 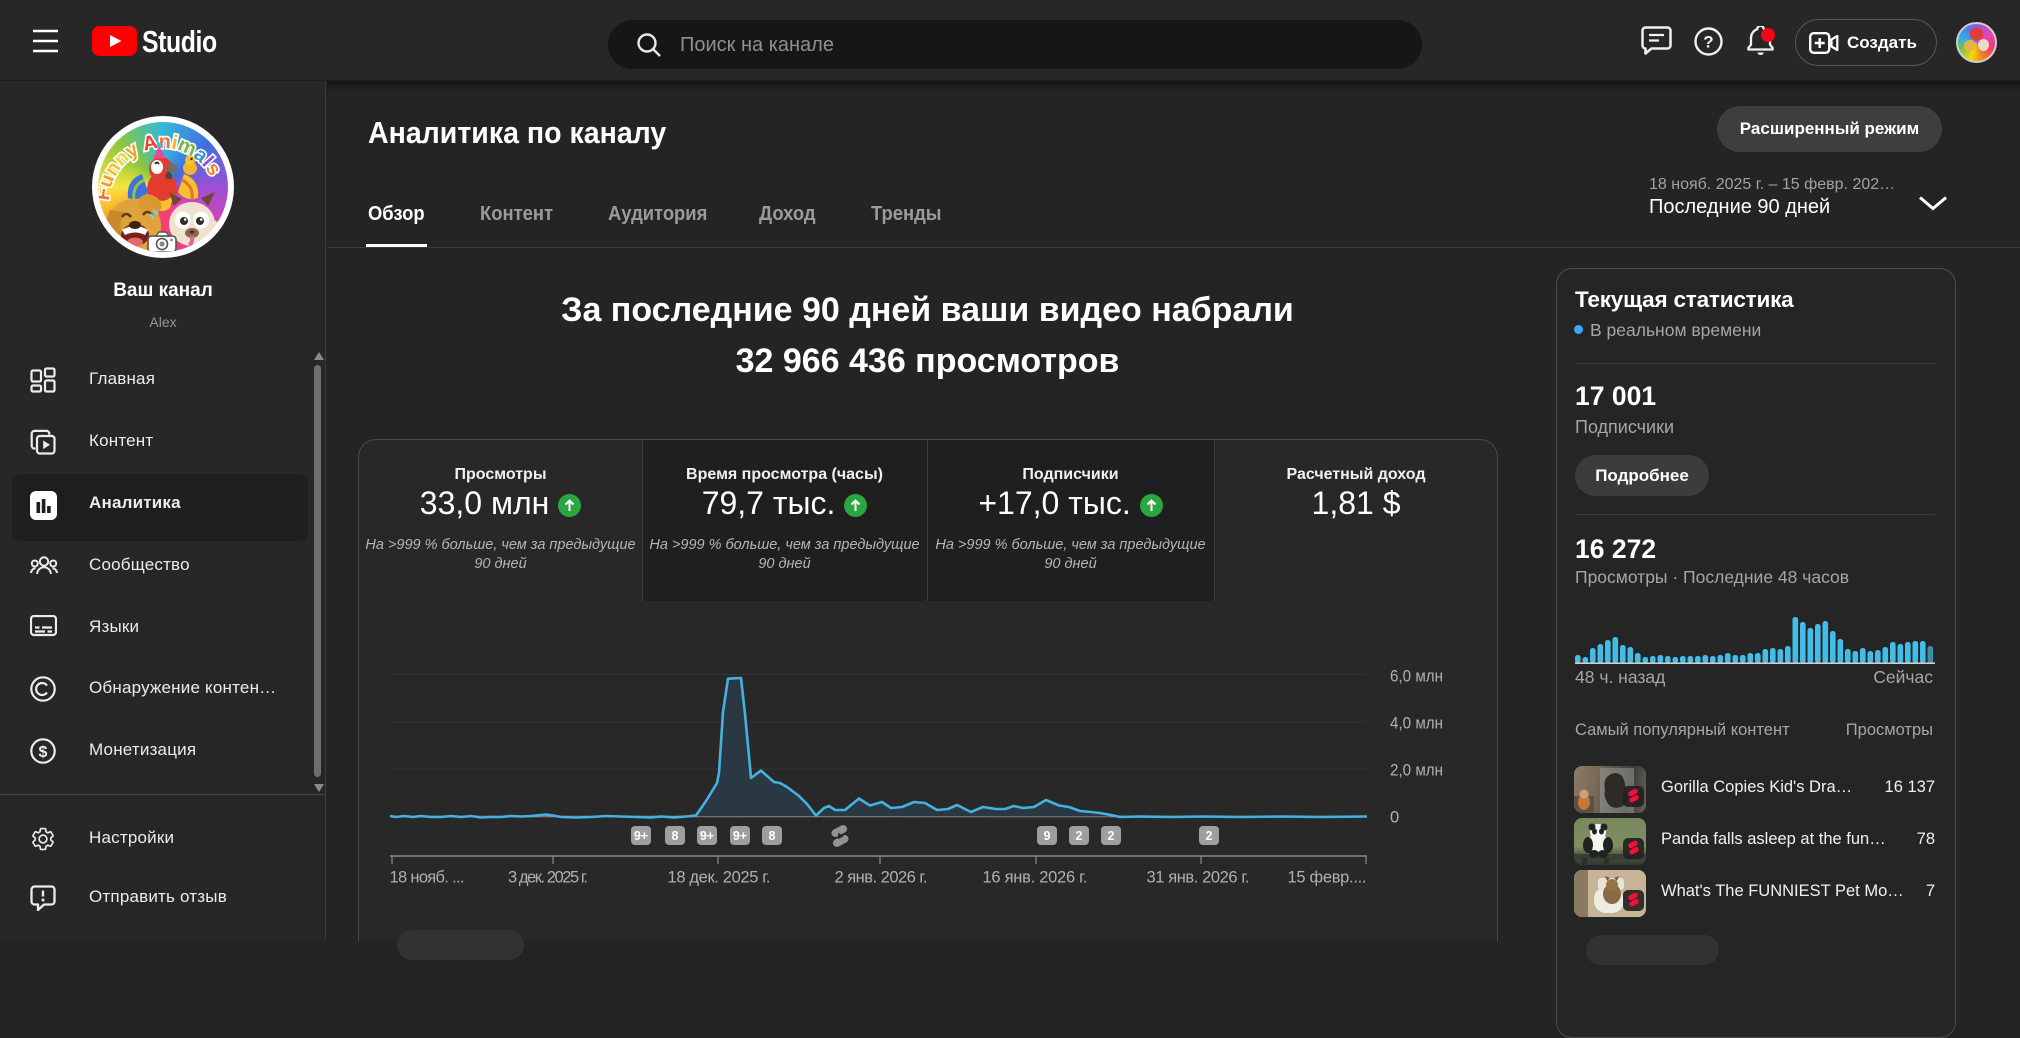 What do you see at coordinates (1198, 878) in the screenshot?
I see `svg-text: 31 янв. 2026 г.` at bounding box center [1198, 878].